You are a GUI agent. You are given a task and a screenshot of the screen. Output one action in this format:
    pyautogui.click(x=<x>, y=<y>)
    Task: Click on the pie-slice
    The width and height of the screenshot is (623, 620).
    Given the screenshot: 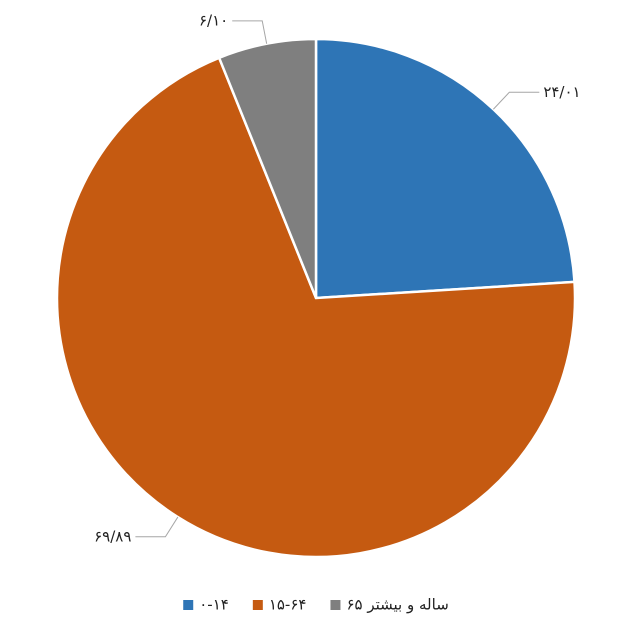 What is the action you would take?
    pyautogui.click(x=267, y=168)
    